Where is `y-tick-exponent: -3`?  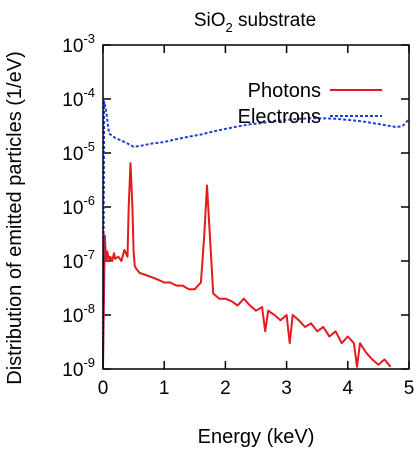 y-tick-exponent: -3 is located at coordinates (89, 38).